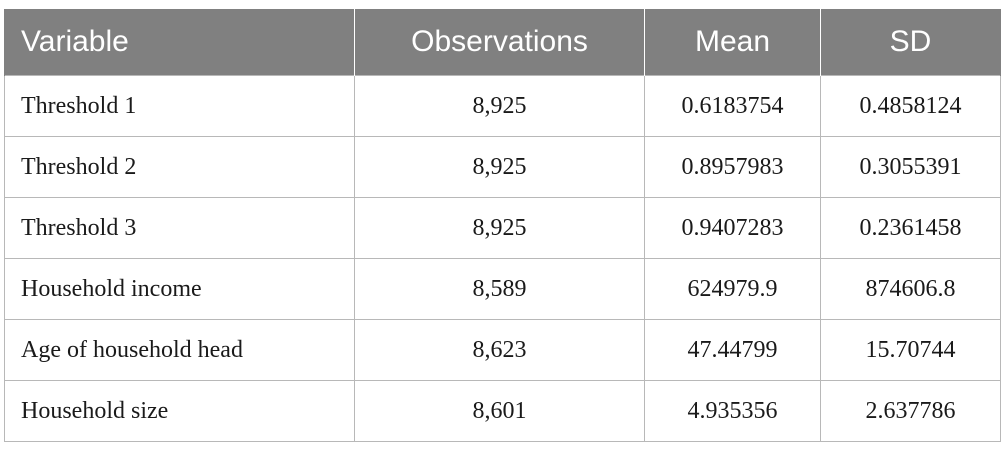 The width and height of the screenshot is (1003, 464). What do you see at coordinates (910, 289) in the screenshot?
I see `cell-sd: 874606.8` at bounding box center [910, 289].